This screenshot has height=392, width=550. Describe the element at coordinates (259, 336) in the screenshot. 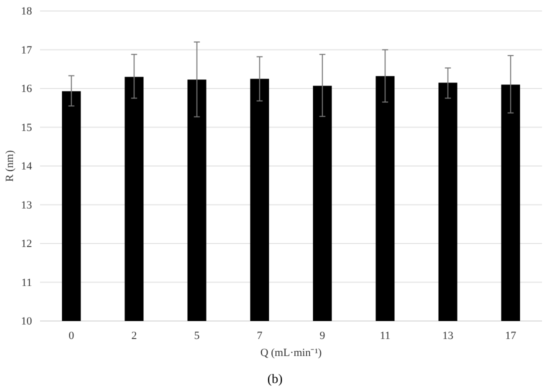

I see `x-tick-label: 7` at that location.